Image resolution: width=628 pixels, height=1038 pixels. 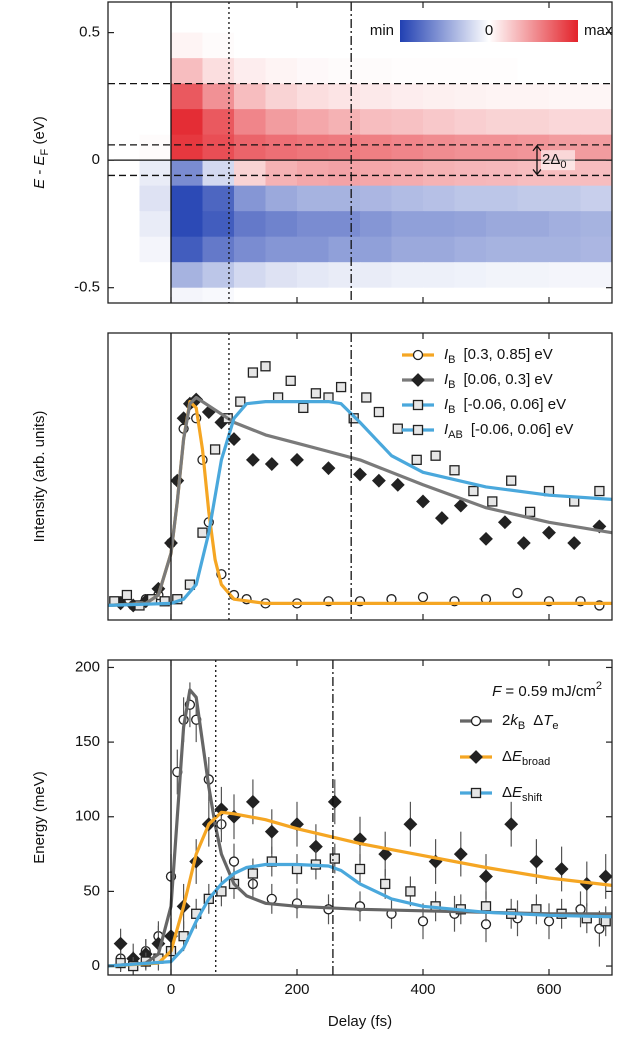 I want to click on colorbar, so click(x=489, y=31).